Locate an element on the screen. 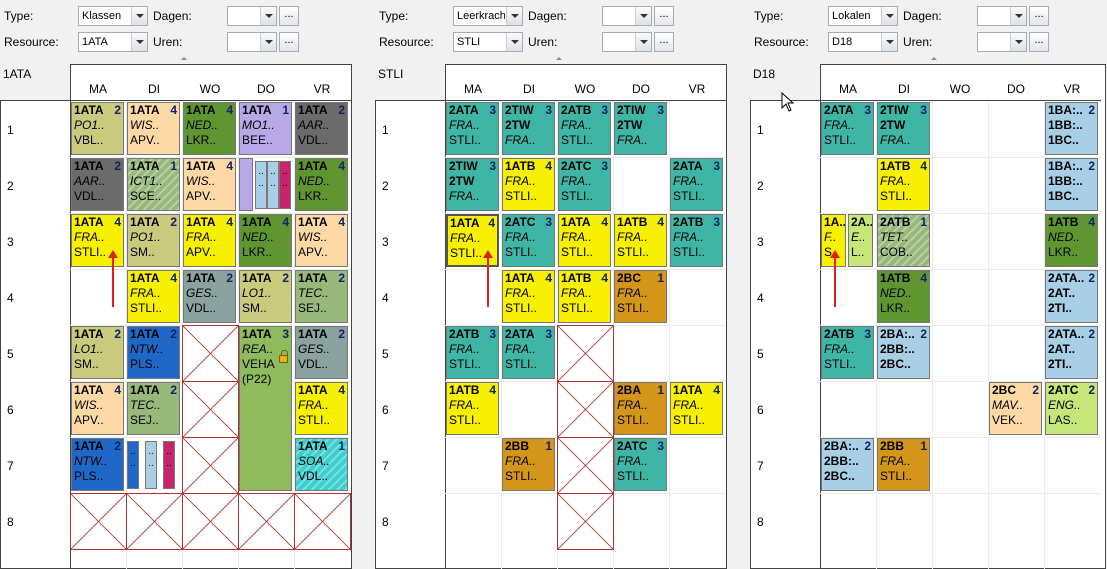 The image size is (1107, 569). type-select: Lokalen is located at coordinates (863, 16).